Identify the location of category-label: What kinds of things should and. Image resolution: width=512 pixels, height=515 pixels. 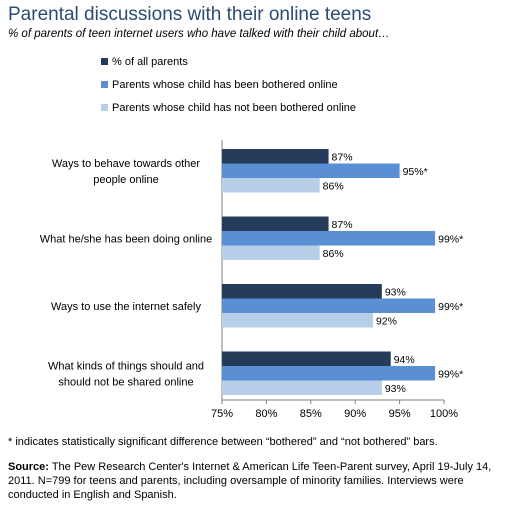
(126, 366).